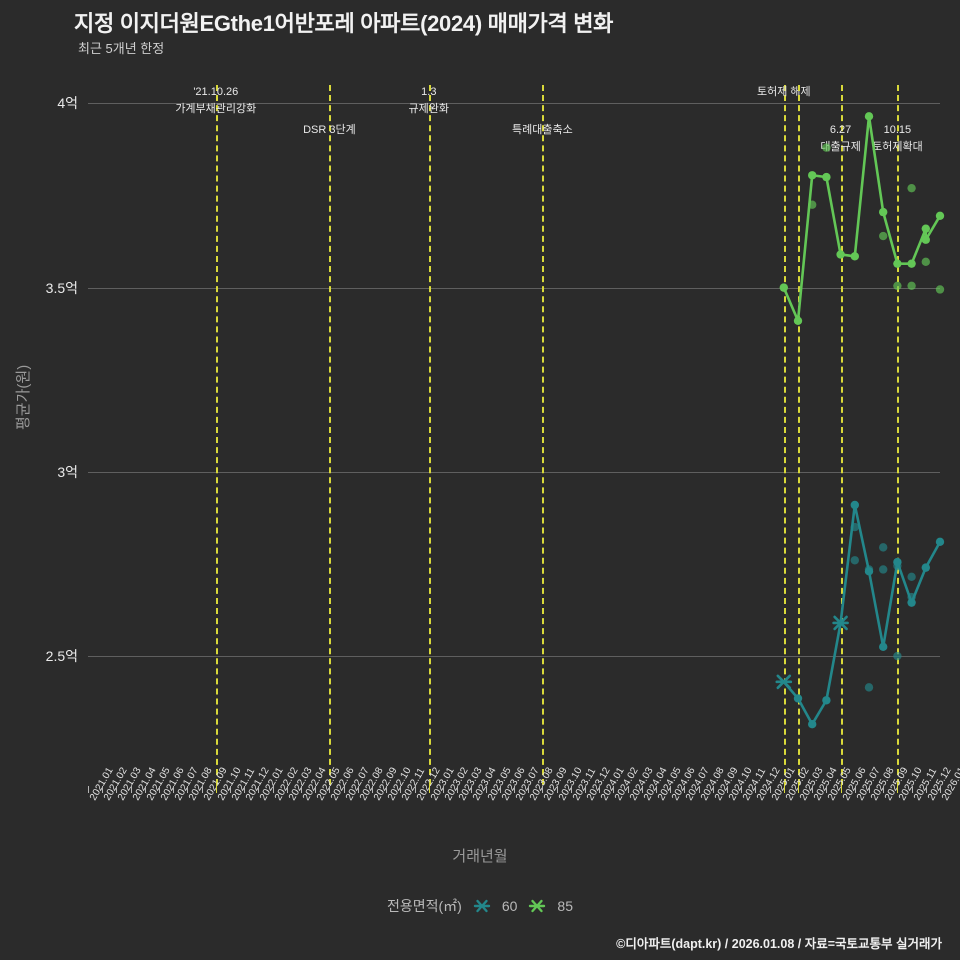 Image resolution: width=960 pixels, height=960 pixels. I want to click on event-annotation-label: 10.15 토허제확대, so click(897, 138).